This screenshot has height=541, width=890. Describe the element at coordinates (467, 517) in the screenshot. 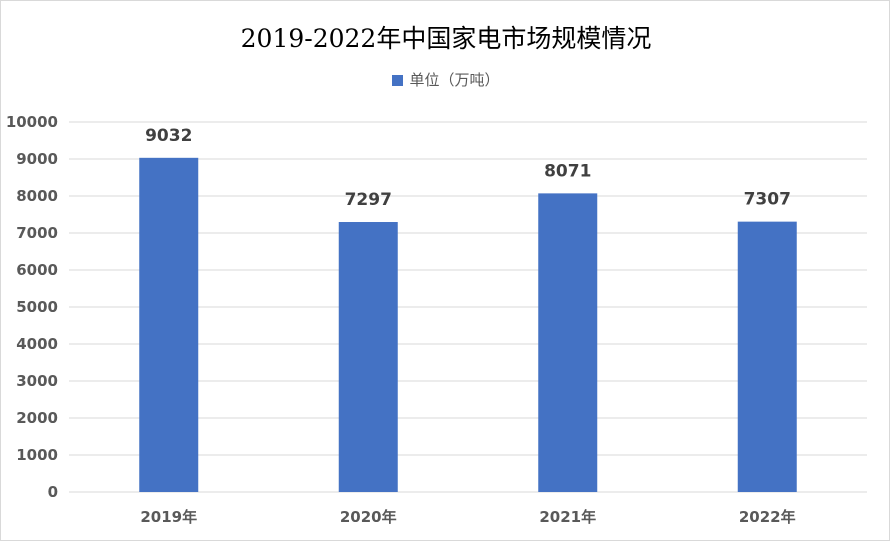

I see `x-axis-tick-labels: 2019年 2020年 2021年 2022年` at that location.